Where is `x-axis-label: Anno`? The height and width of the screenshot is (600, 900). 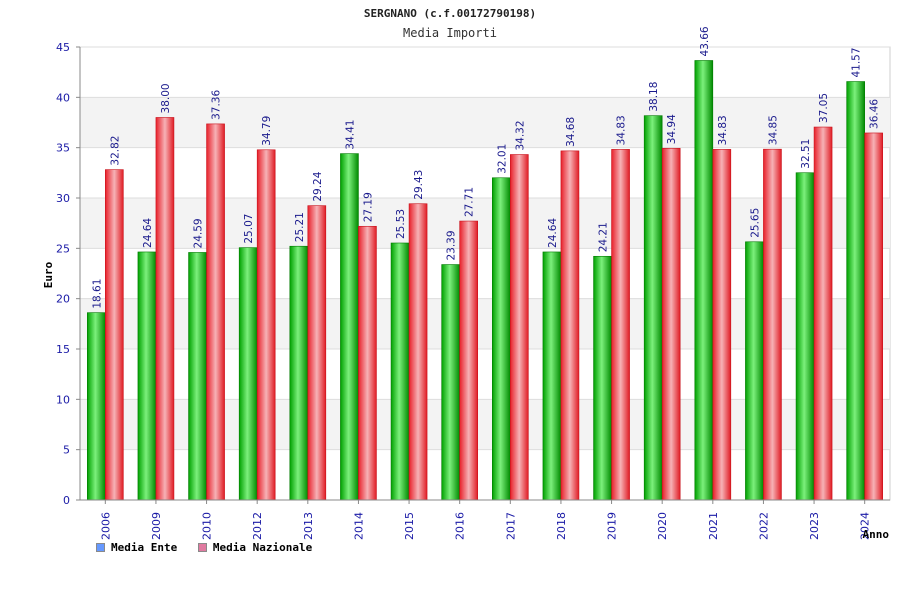 x-axis-label: Anno is located at coordinates (876, 534).